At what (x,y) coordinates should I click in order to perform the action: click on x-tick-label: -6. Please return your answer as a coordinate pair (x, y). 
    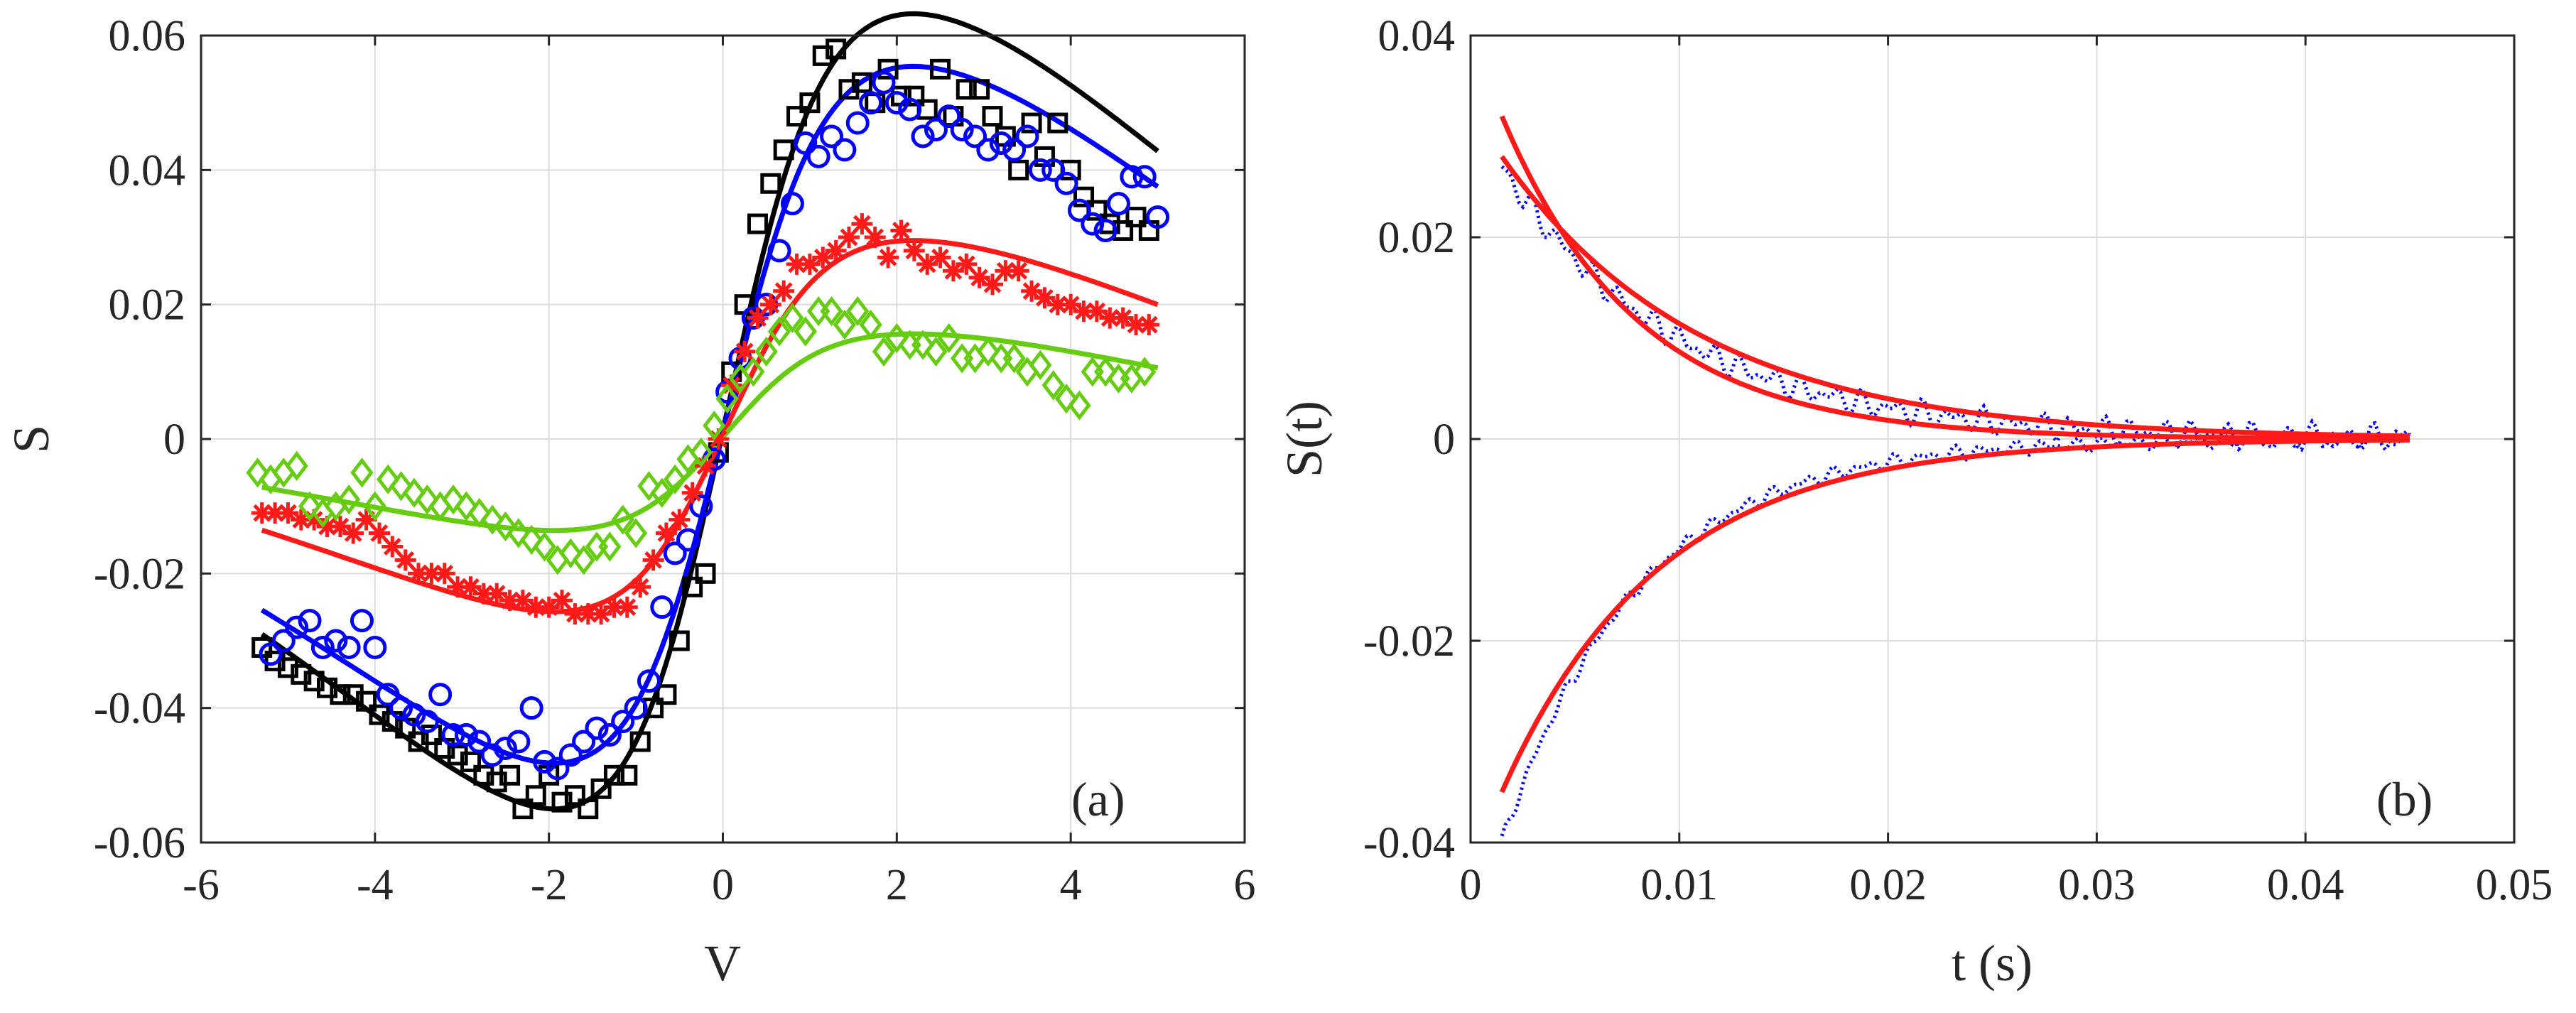
    Looking at the image, I should click on (201, 885).